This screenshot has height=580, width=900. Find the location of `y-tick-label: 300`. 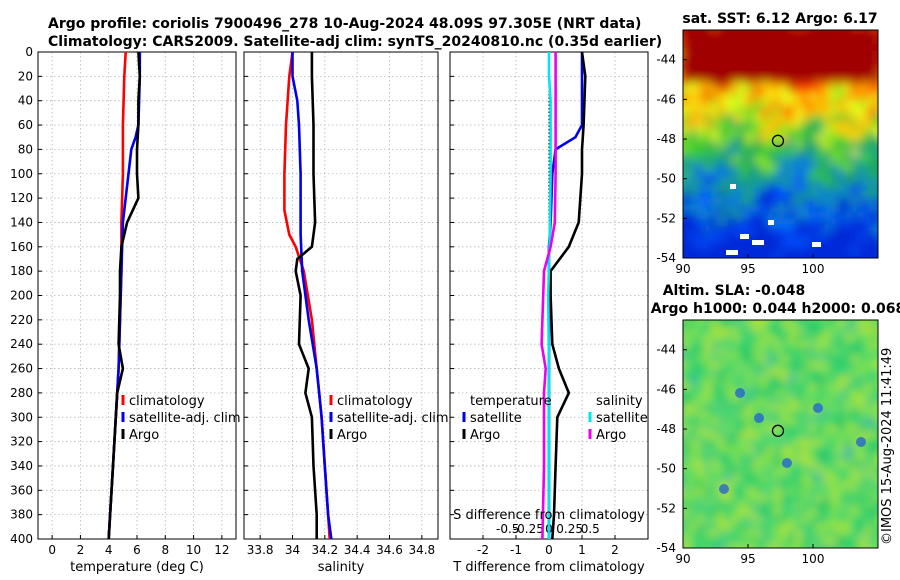

y-tick-label: 300 is located at coordinates (21, 417).